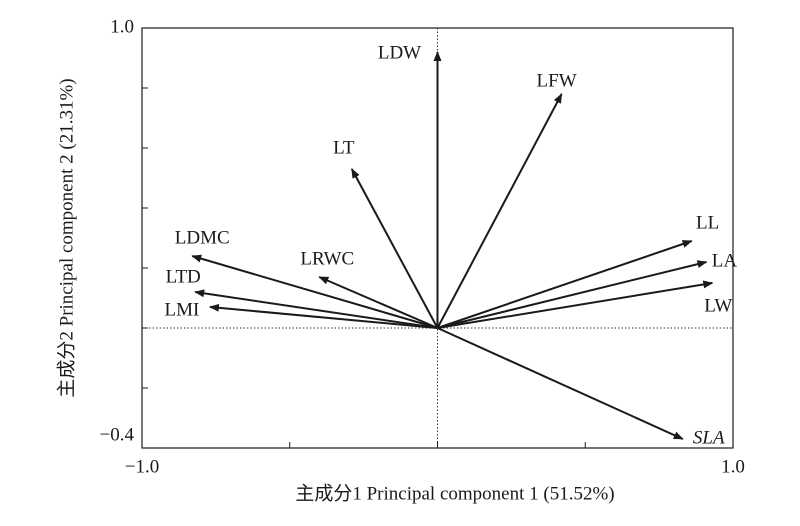  Describe the element at coordinates (718, 305) in the screenshot. I see `vector-label: LW` at that location.